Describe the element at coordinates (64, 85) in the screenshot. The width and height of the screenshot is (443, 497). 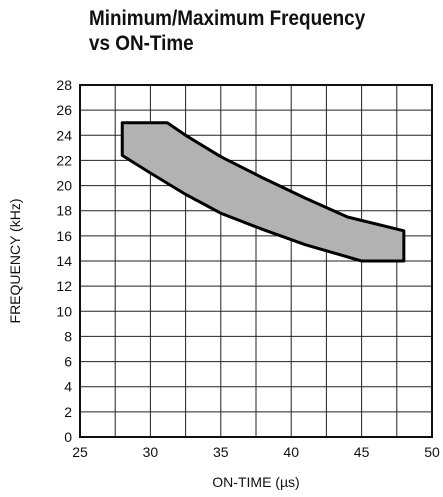
I see `y-tick-label: 28` at that location.